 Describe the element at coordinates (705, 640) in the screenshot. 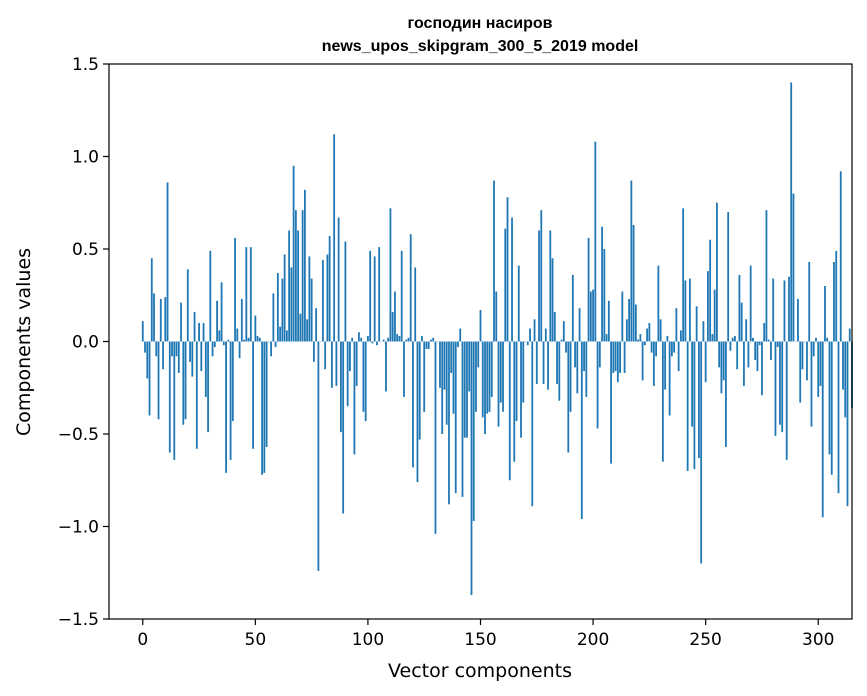

I see `x-tick-label: 250` at that location.